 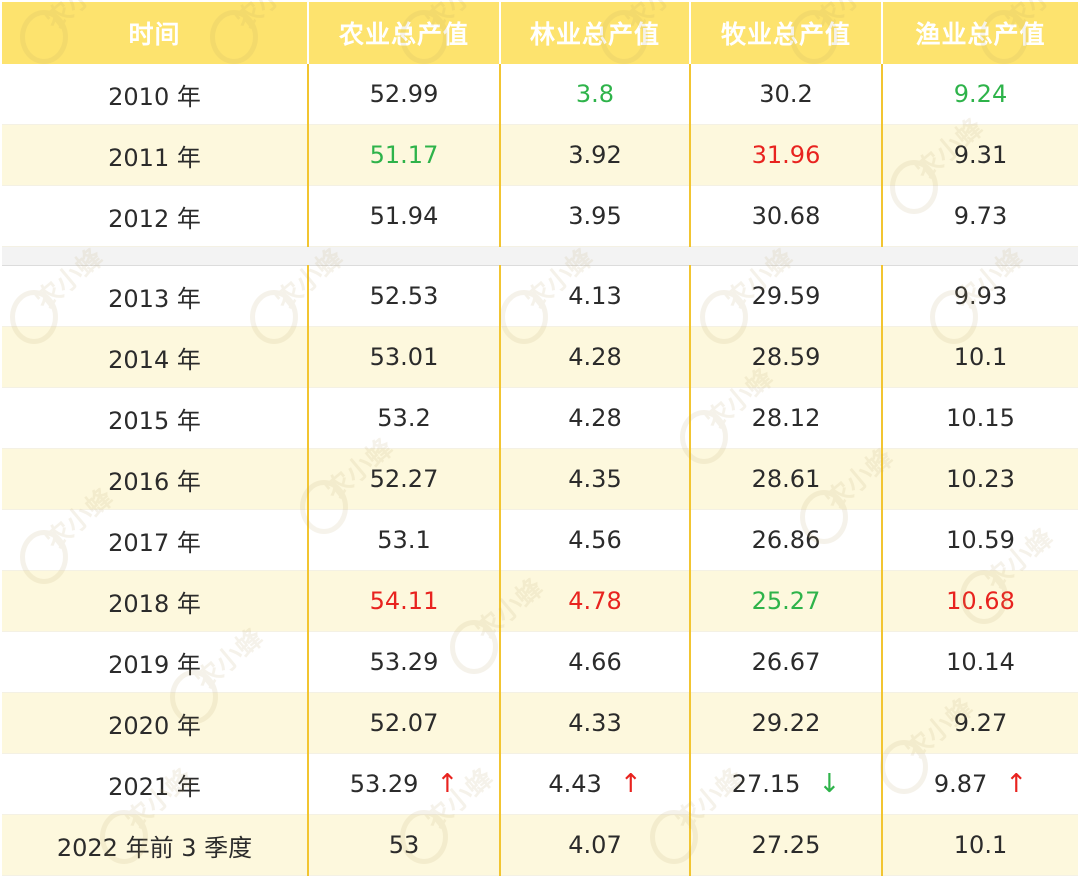 What do you see at coordinates (980, 155) in the screenshot?
I see `value-text: 9.31` at bounding box center [980, 155].